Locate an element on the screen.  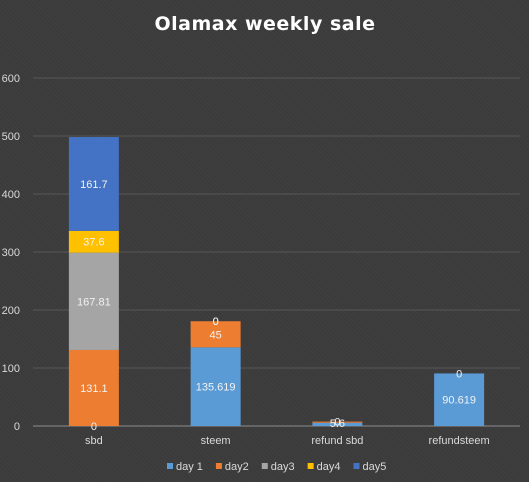
y-tick-label: 100 is located at coordinates (11, 369).